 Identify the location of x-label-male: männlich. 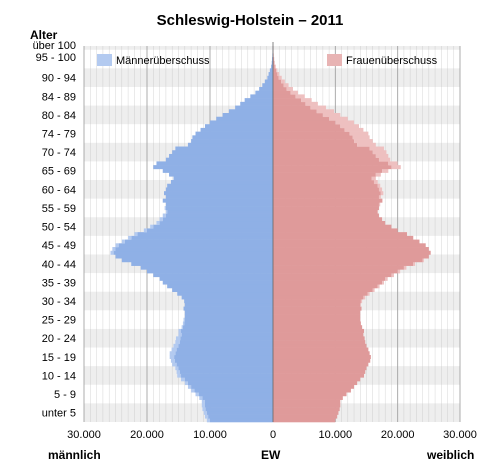
(74, 455).